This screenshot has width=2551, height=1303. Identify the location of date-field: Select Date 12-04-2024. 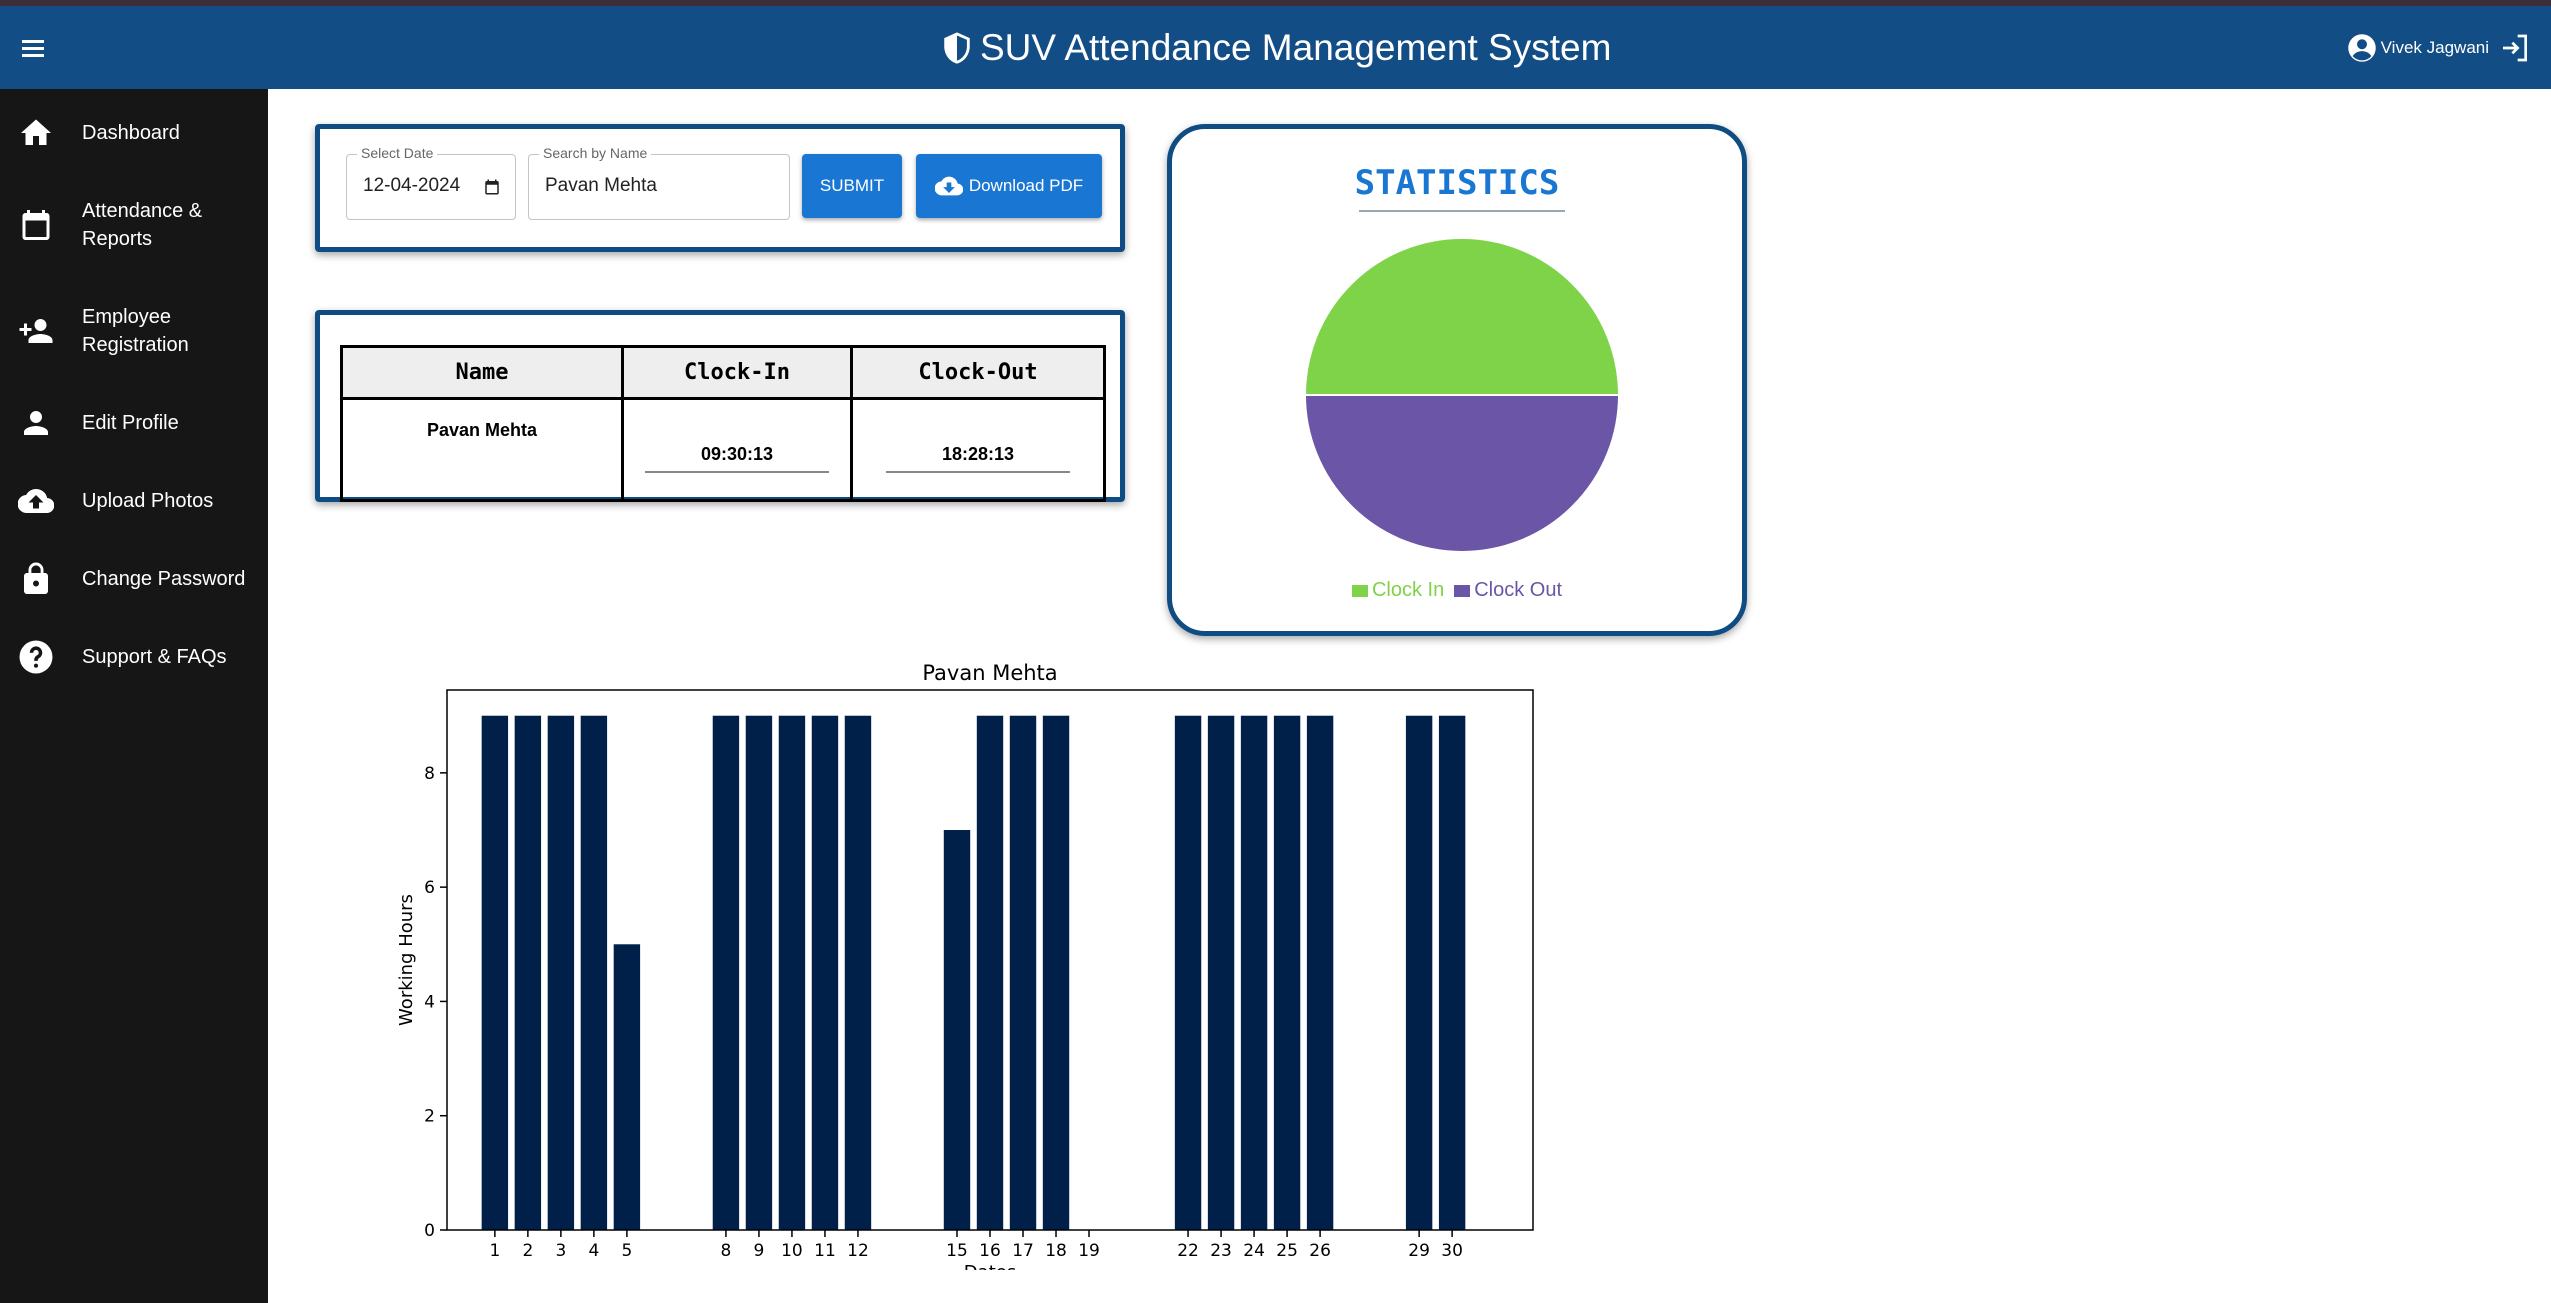
(431, 182).